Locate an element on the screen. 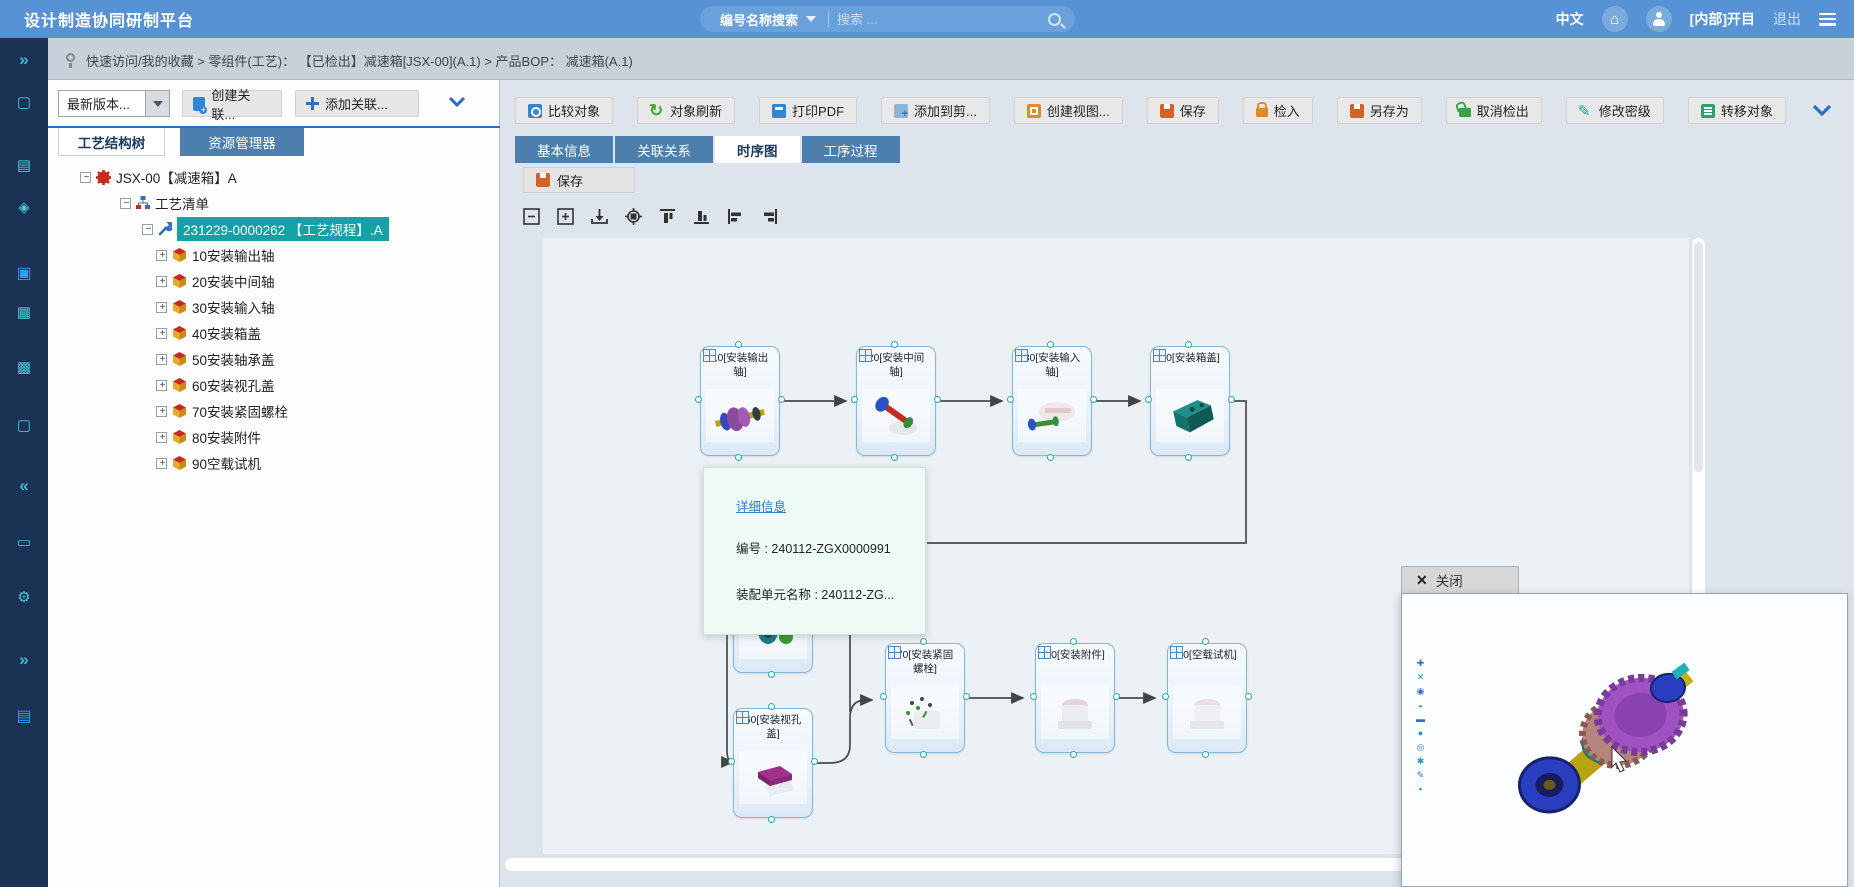  display-icon: ▭ is located at coordinates (24, 542).